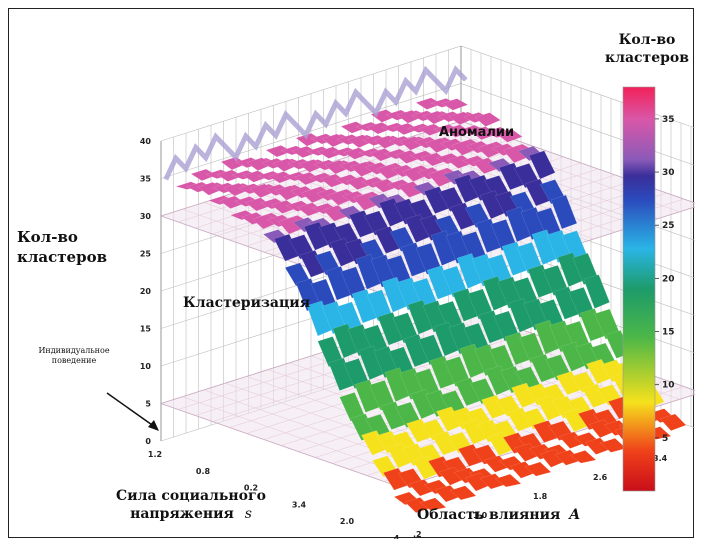  Describe the element at coordinates (600, 477) in the screenshot. I see `y-tick-label: 2.6` at that location.